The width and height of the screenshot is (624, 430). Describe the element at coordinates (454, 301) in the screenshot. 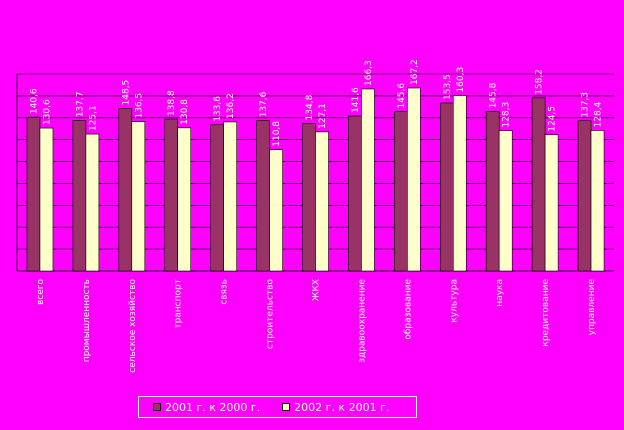

I see `category-label-9: культура` at that location.